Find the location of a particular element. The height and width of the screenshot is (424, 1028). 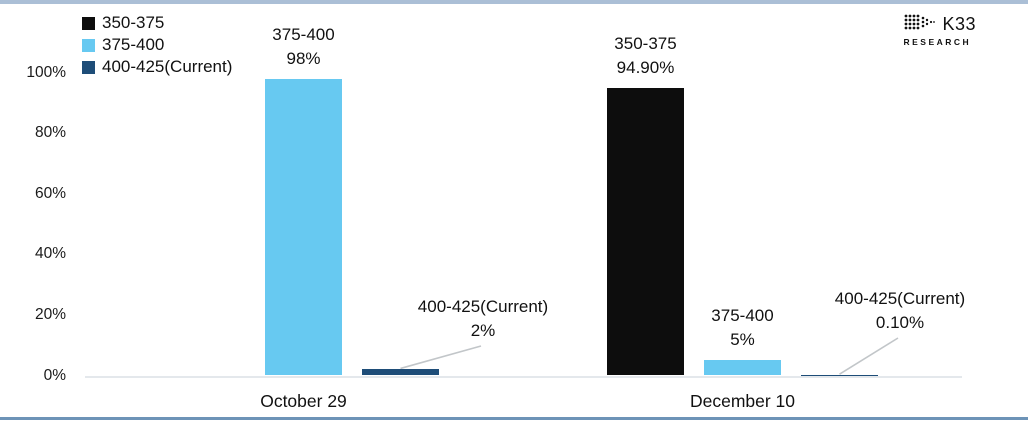

bar-label-375-400-december-10: 375-400 5% is located at coordinates (742, 328).